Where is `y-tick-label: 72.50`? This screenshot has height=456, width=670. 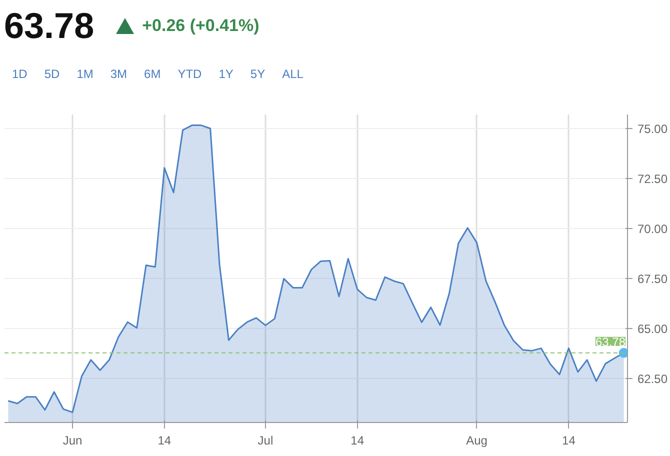
y-tick-label: 72.50 is located at coordinates (653, 179).